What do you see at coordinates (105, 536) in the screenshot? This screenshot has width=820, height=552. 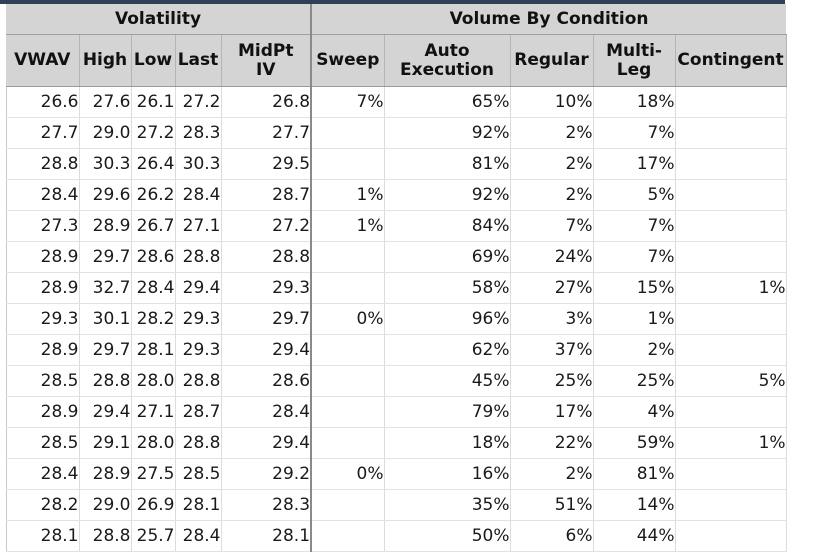 I see `cell-high: 28.8` at bounding box center [105, 536].